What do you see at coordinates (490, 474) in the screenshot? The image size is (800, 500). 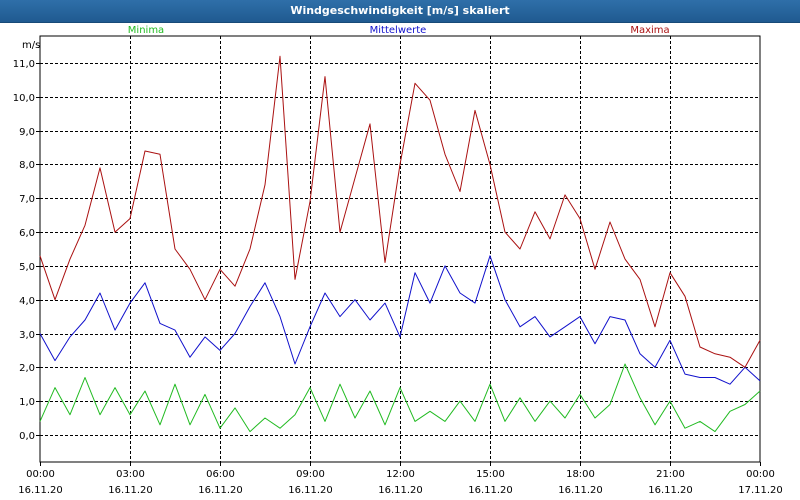 I see `x-tick-time-label: 15:00` at bounding box center [490, 474].